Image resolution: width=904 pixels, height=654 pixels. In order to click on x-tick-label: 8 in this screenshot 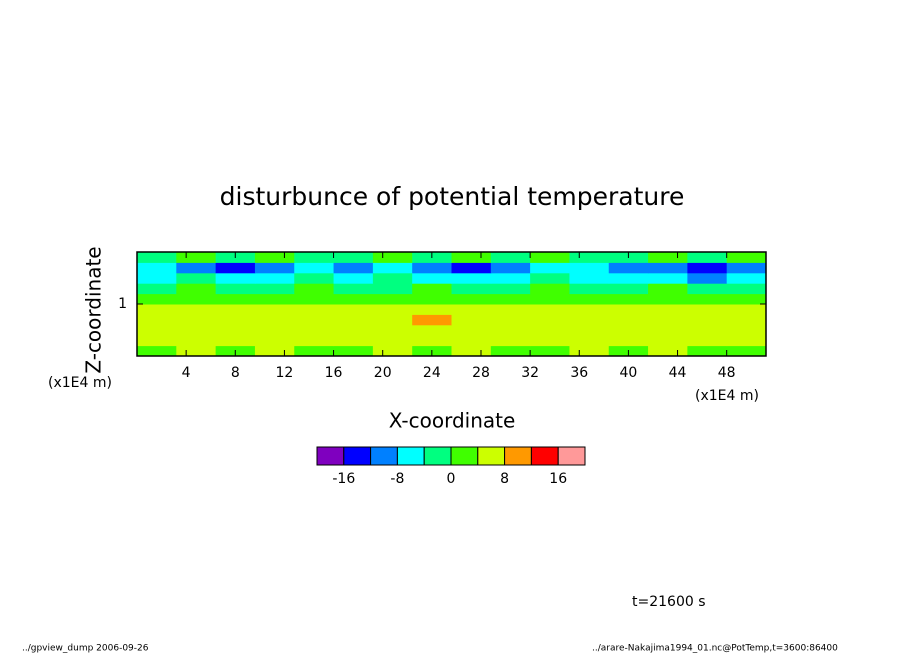, I will do `click(235, 373)`.